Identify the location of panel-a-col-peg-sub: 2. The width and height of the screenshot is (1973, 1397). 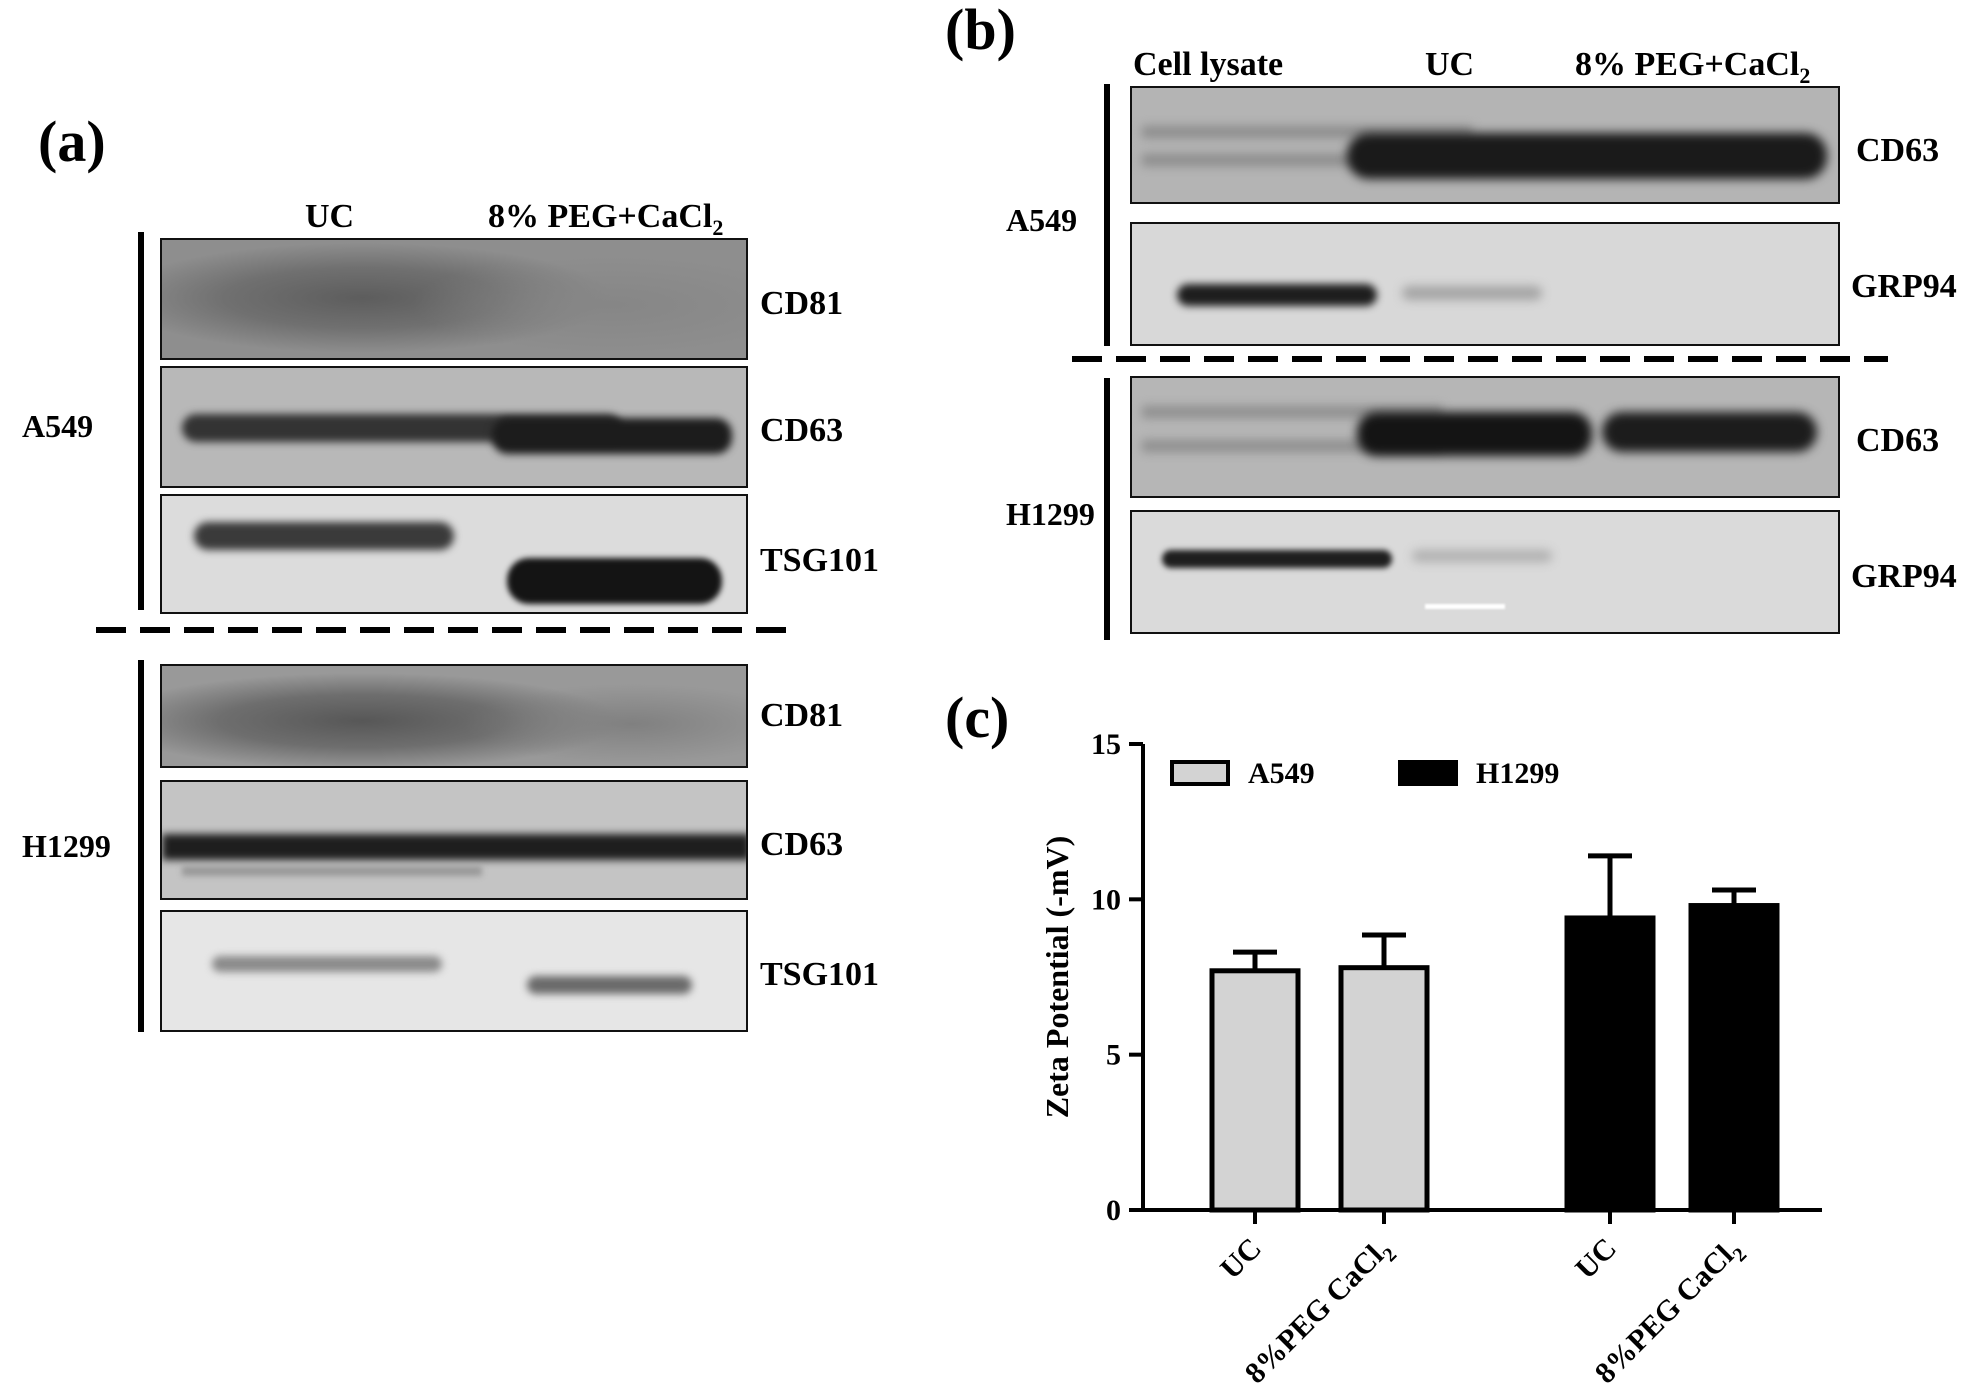
(718, 227).